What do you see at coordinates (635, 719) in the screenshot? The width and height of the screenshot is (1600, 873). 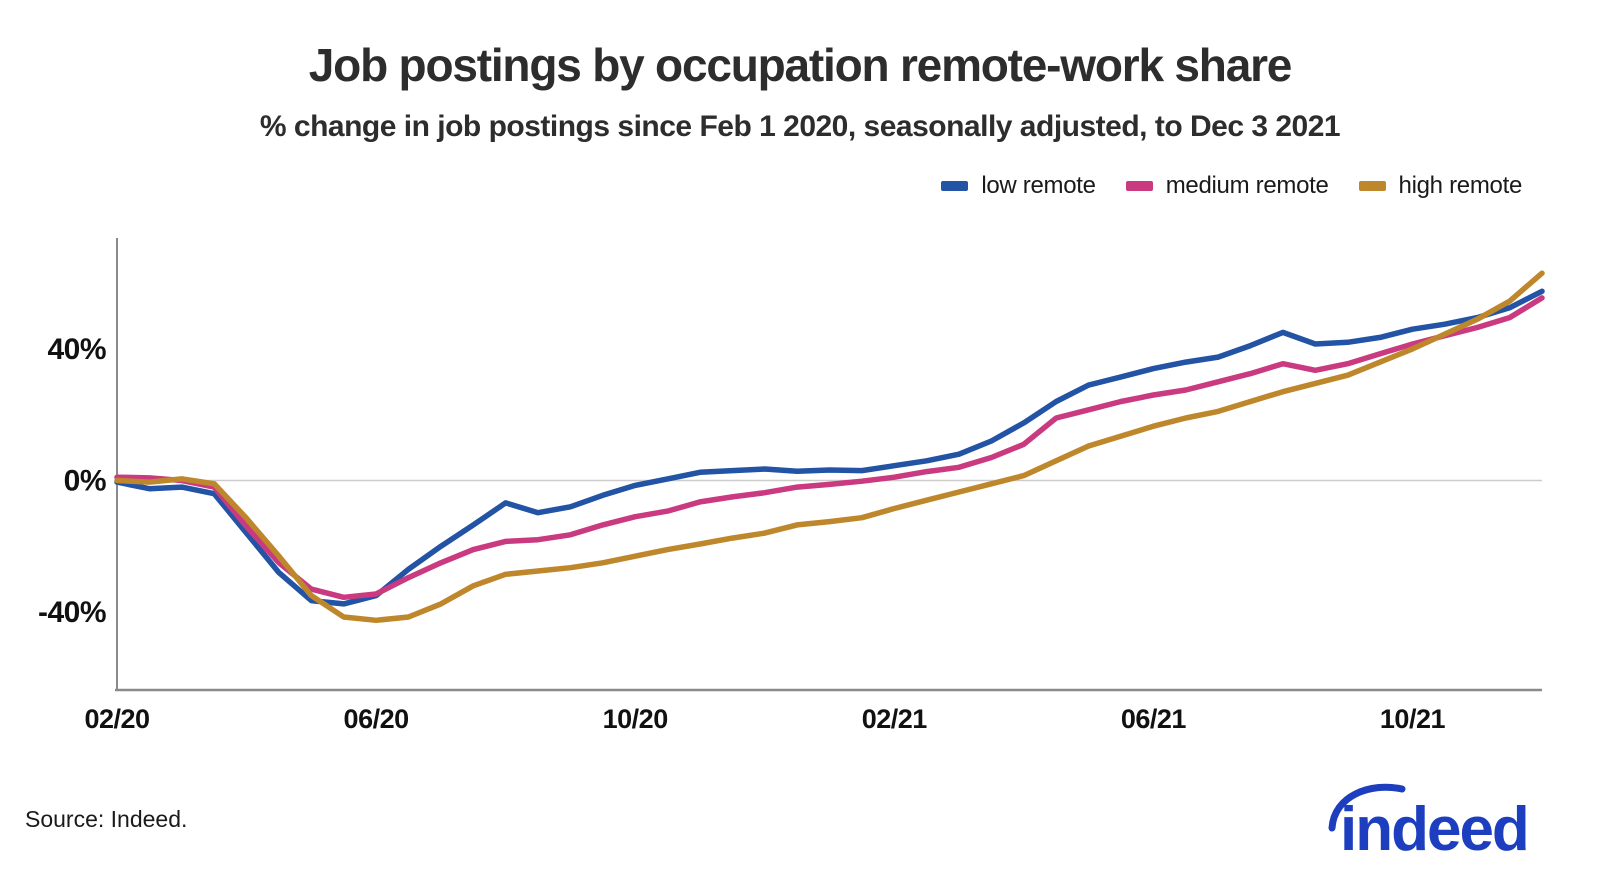 I see `x-tick-label: 10/20` at bounding box center [635, 719].